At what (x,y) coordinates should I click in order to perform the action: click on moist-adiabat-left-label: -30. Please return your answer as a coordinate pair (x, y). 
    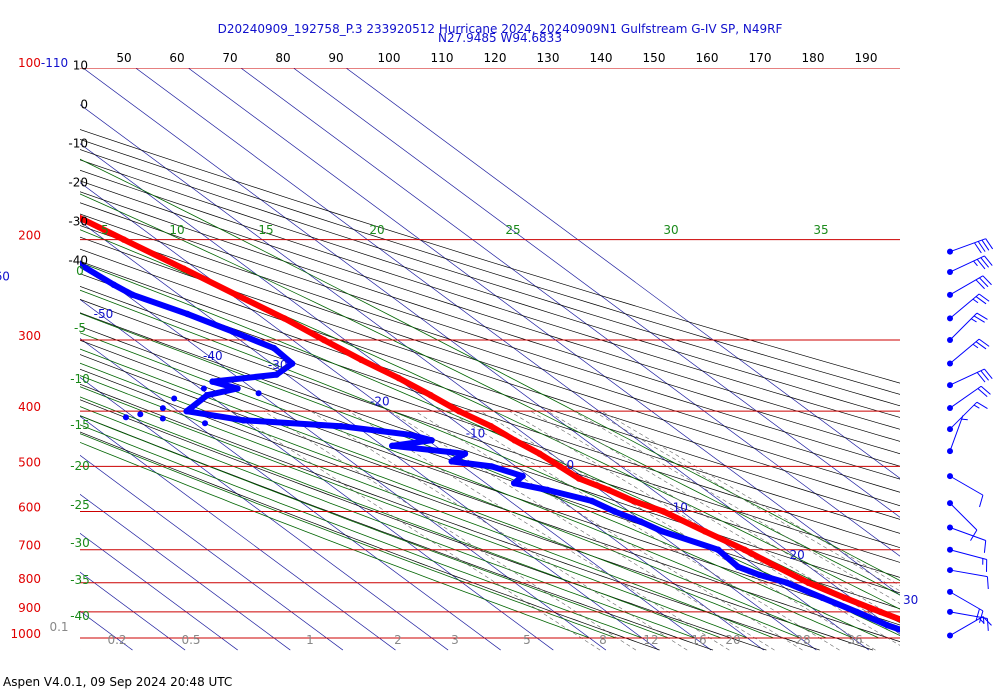
    Looking at the image, I should click on (80, 543).